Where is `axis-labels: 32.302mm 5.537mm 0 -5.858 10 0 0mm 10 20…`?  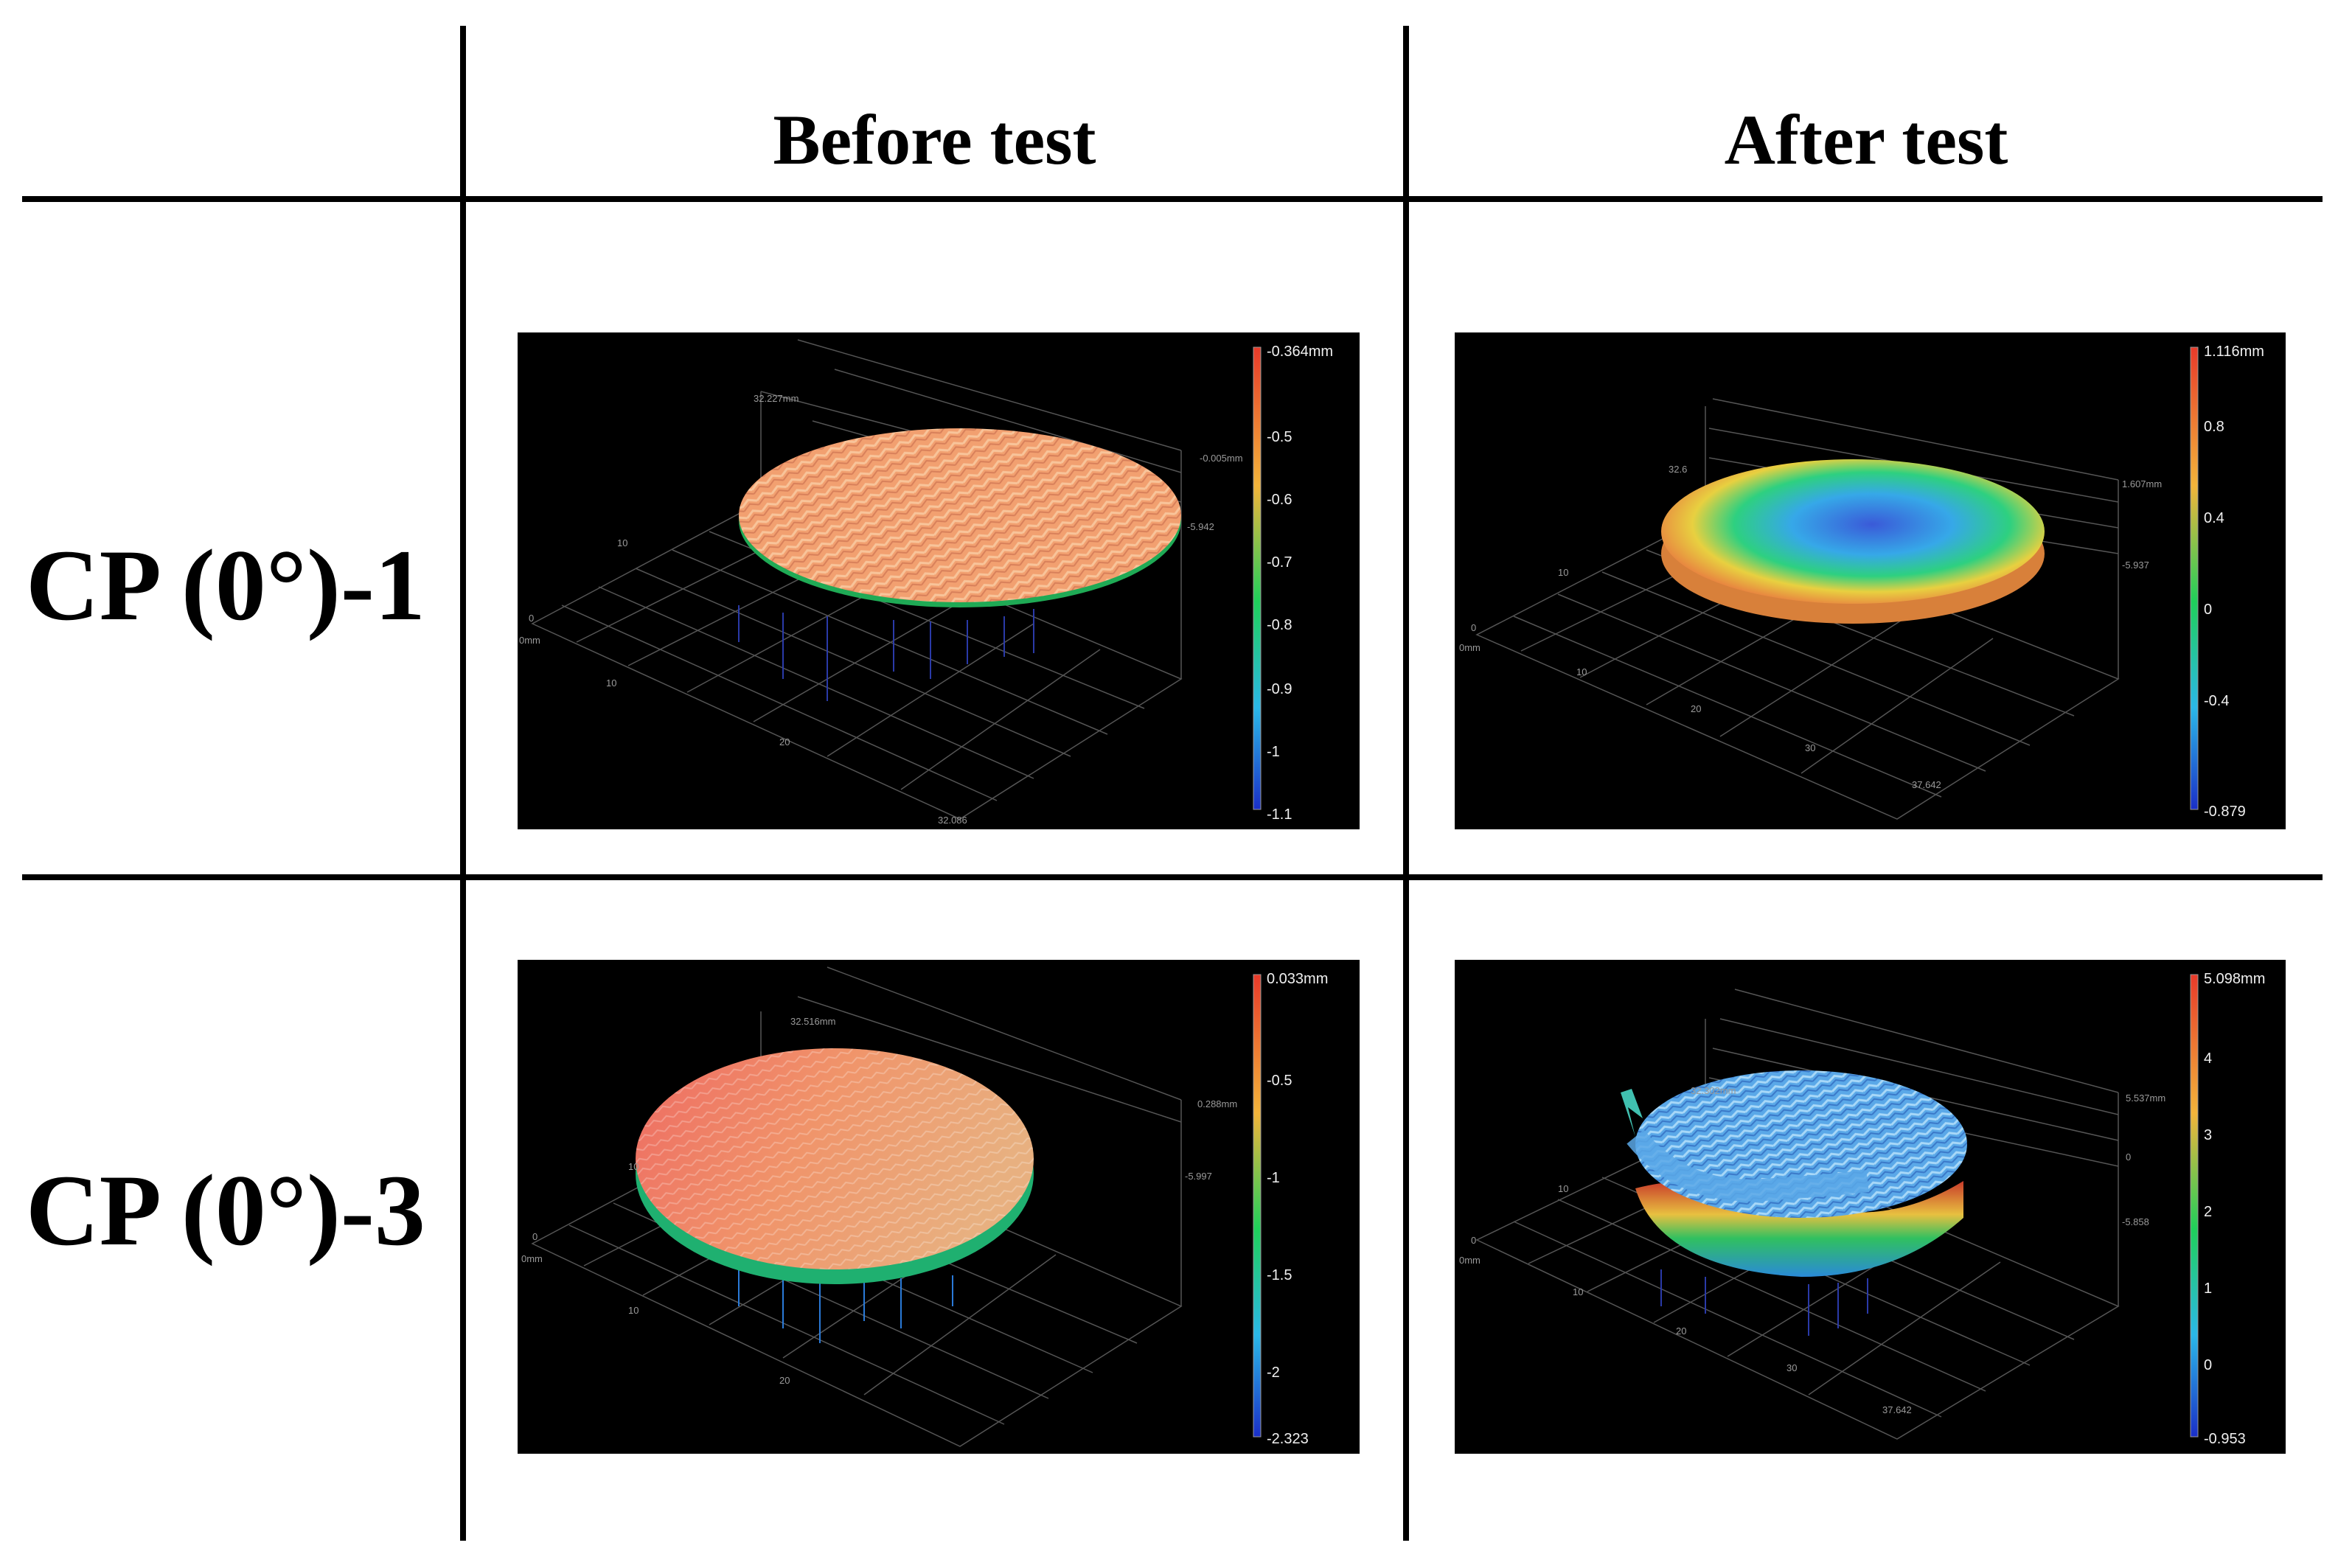
axis-labels: 32.302mm 5.537mm 0 -5.858 10 0 0mm 10 20… is located at coordinates (1812, 1250).